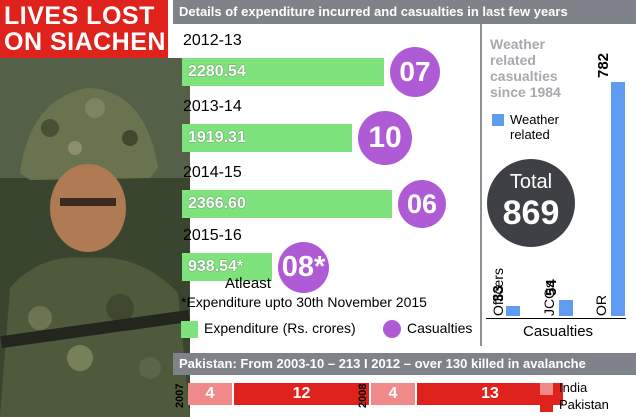 Image resolution: width=636 pixels, height=417 pixels. I want to click on expenditure-bar: 938.54*, so click(227, 267).